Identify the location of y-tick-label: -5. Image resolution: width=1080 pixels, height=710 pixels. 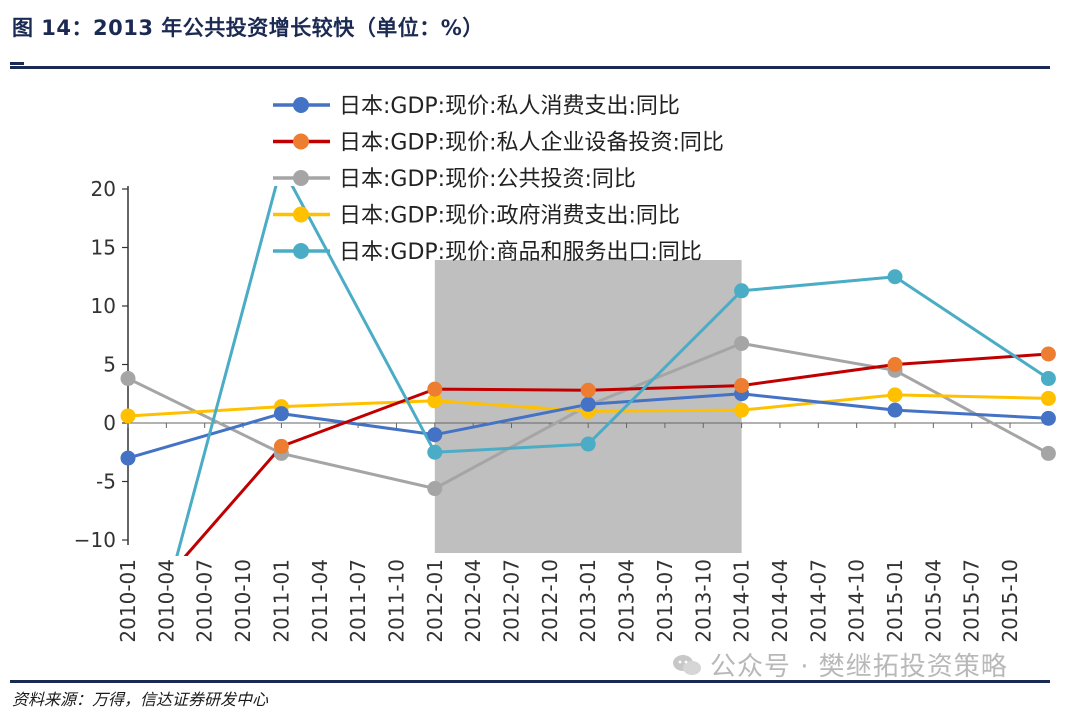
(106, 482).